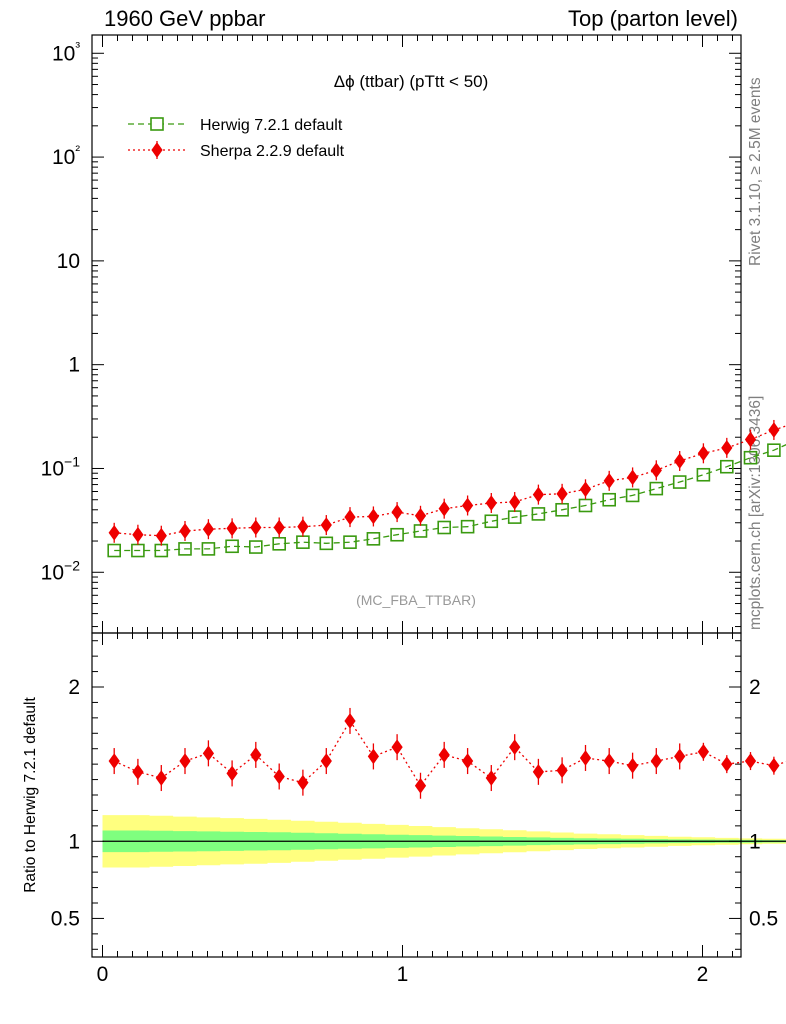  Describe the element at coordinates (185, 18) in the screenshot. I see `collider-label: 1960 GeV ppbar` at that location.